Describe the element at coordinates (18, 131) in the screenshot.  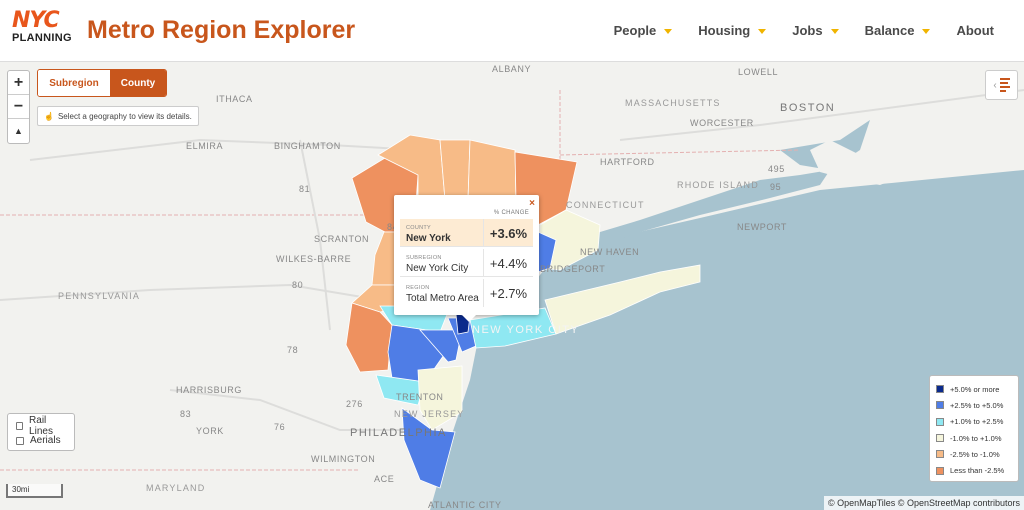
I see `compass-reset-button: ▲` at that location.